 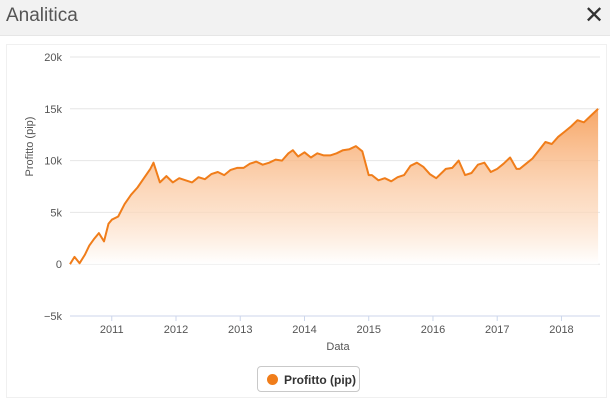 What do you see at coordinates (42, 15) in the screenshot?
I see `window-title: Analitica` at bounding box center [42, 15].